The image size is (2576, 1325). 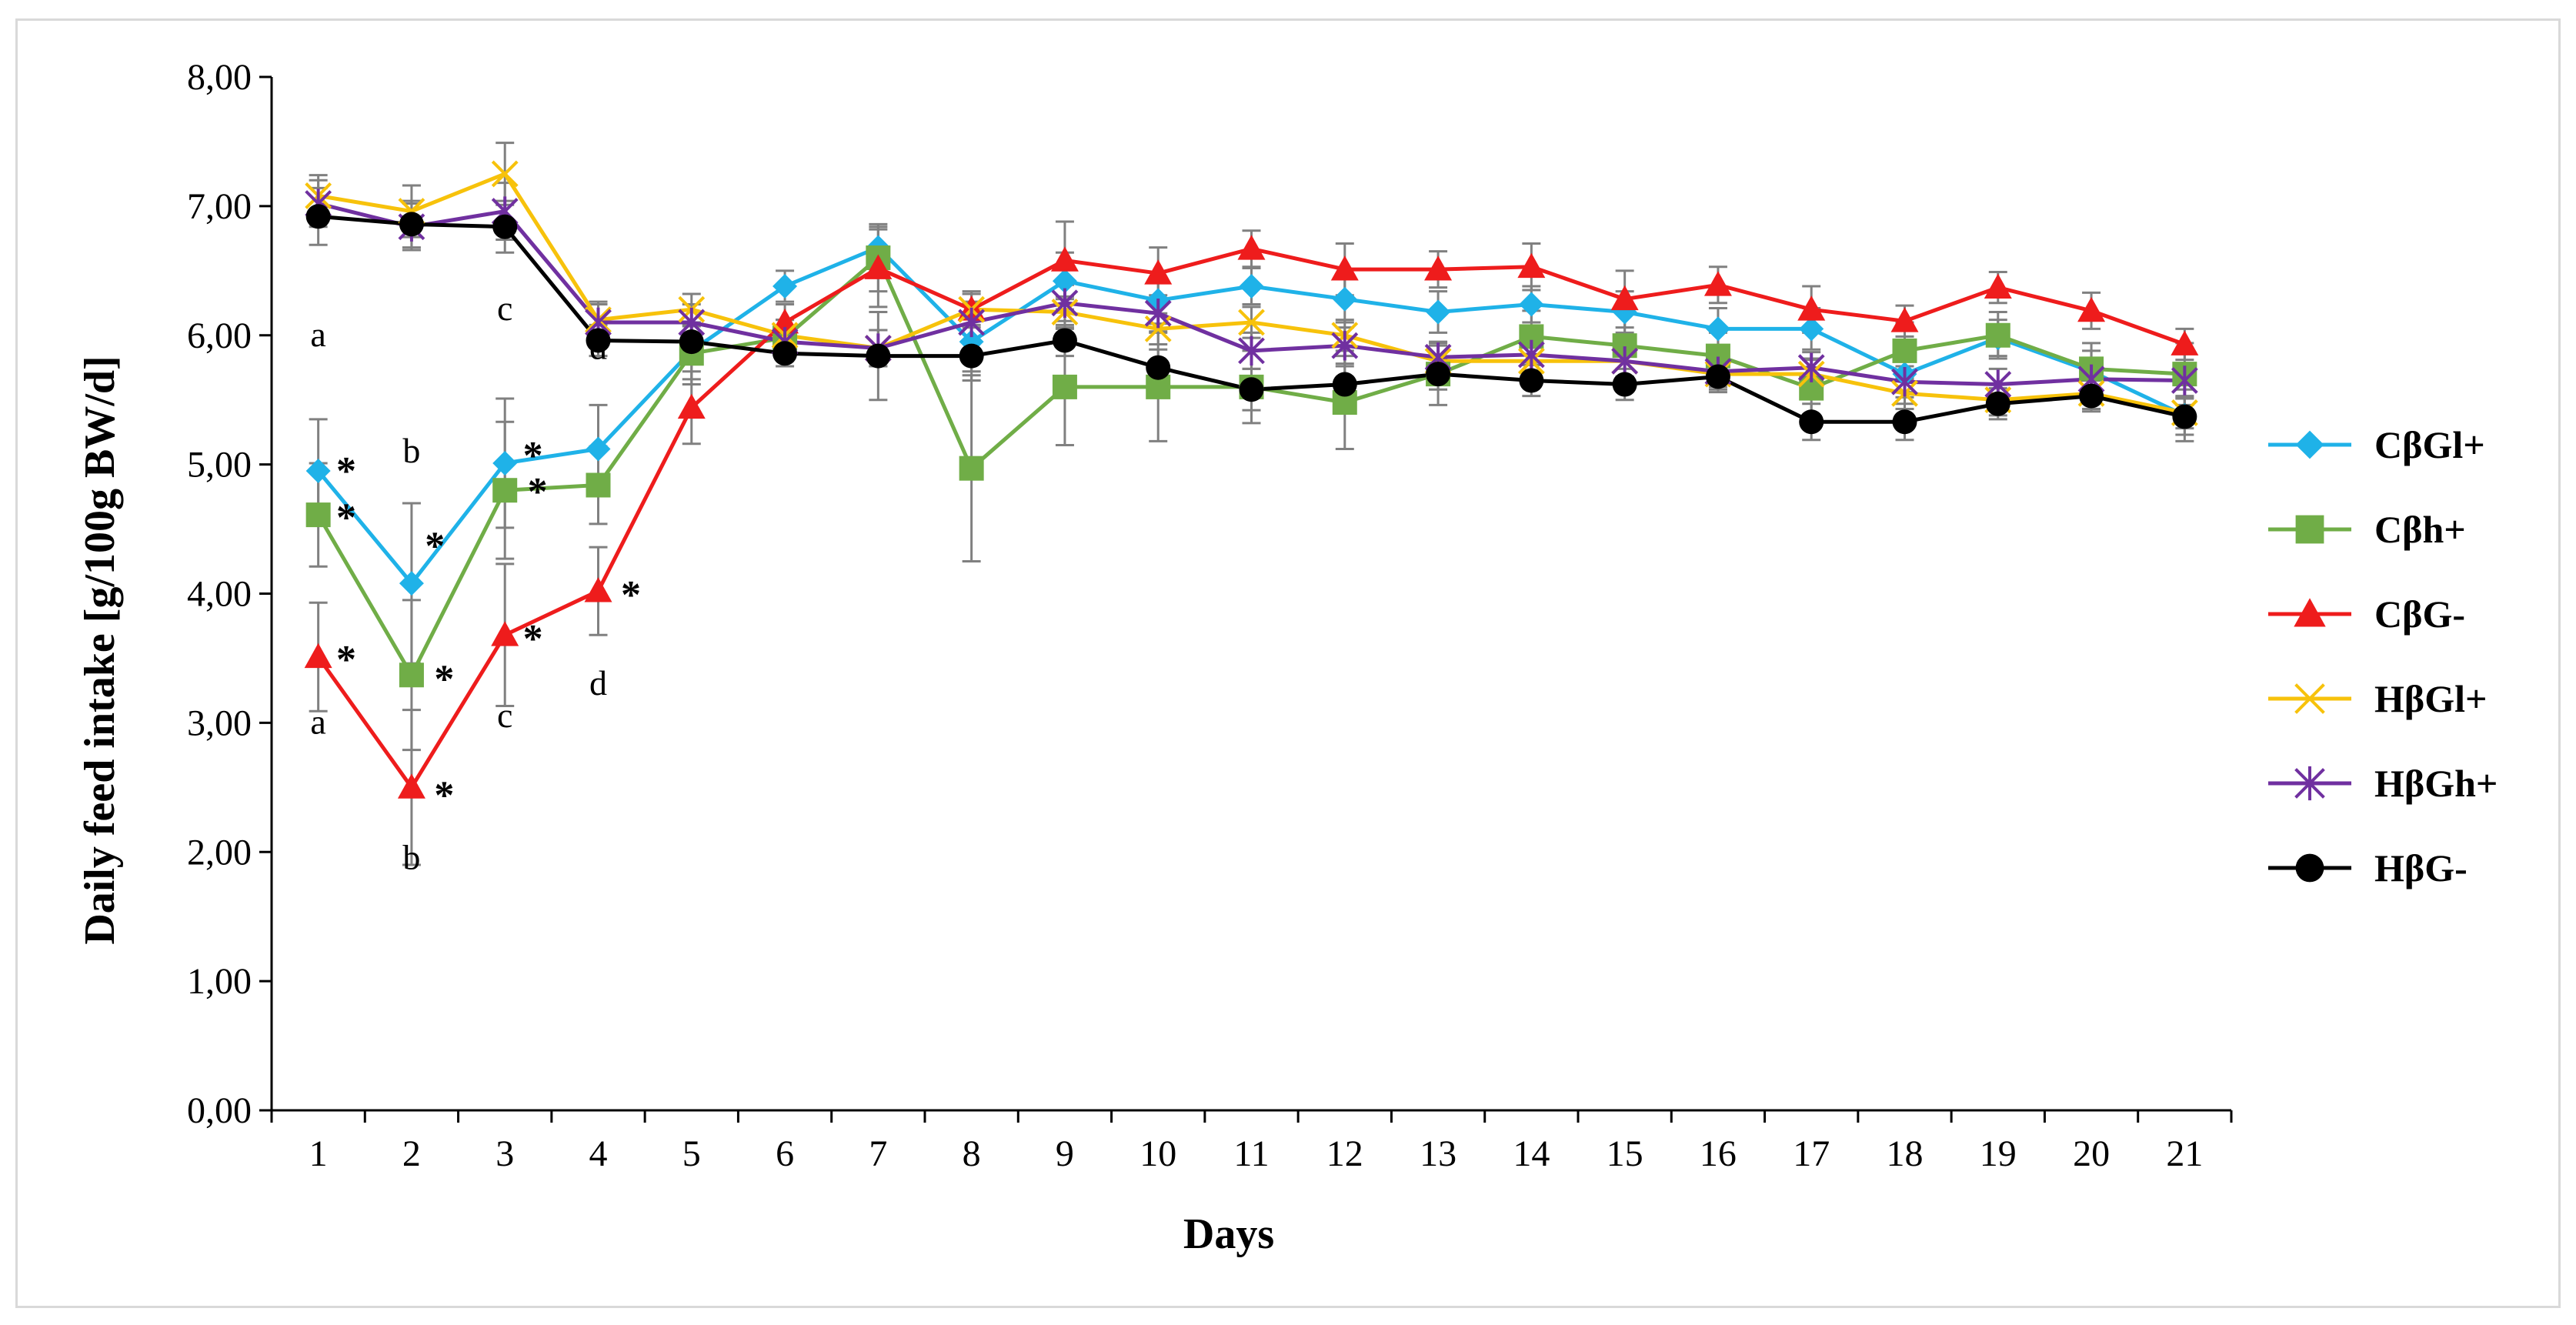 What do you see at coordinates (1905, 1153) in the screenshot?
I see `x-tick-label: 18` at bounding box center [1905, 1153].